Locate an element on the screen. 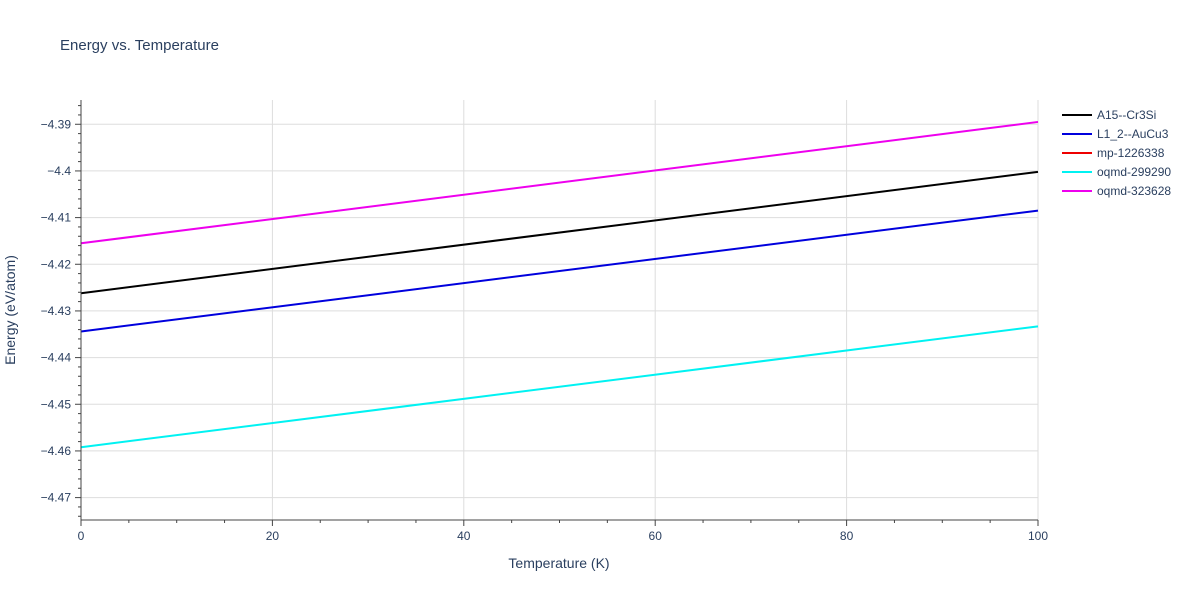 Image resolution: width=1200 pixels, height=600 pixels. x-tick-label: 60 is located at coordinates (656, 536).